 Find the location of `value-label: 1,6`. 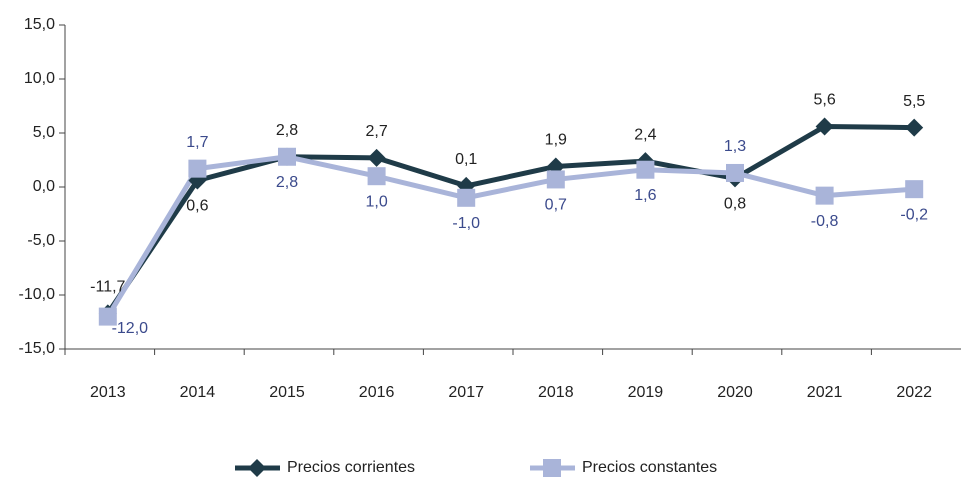

value-label: 1,6 is located at coordinates (645, 195).